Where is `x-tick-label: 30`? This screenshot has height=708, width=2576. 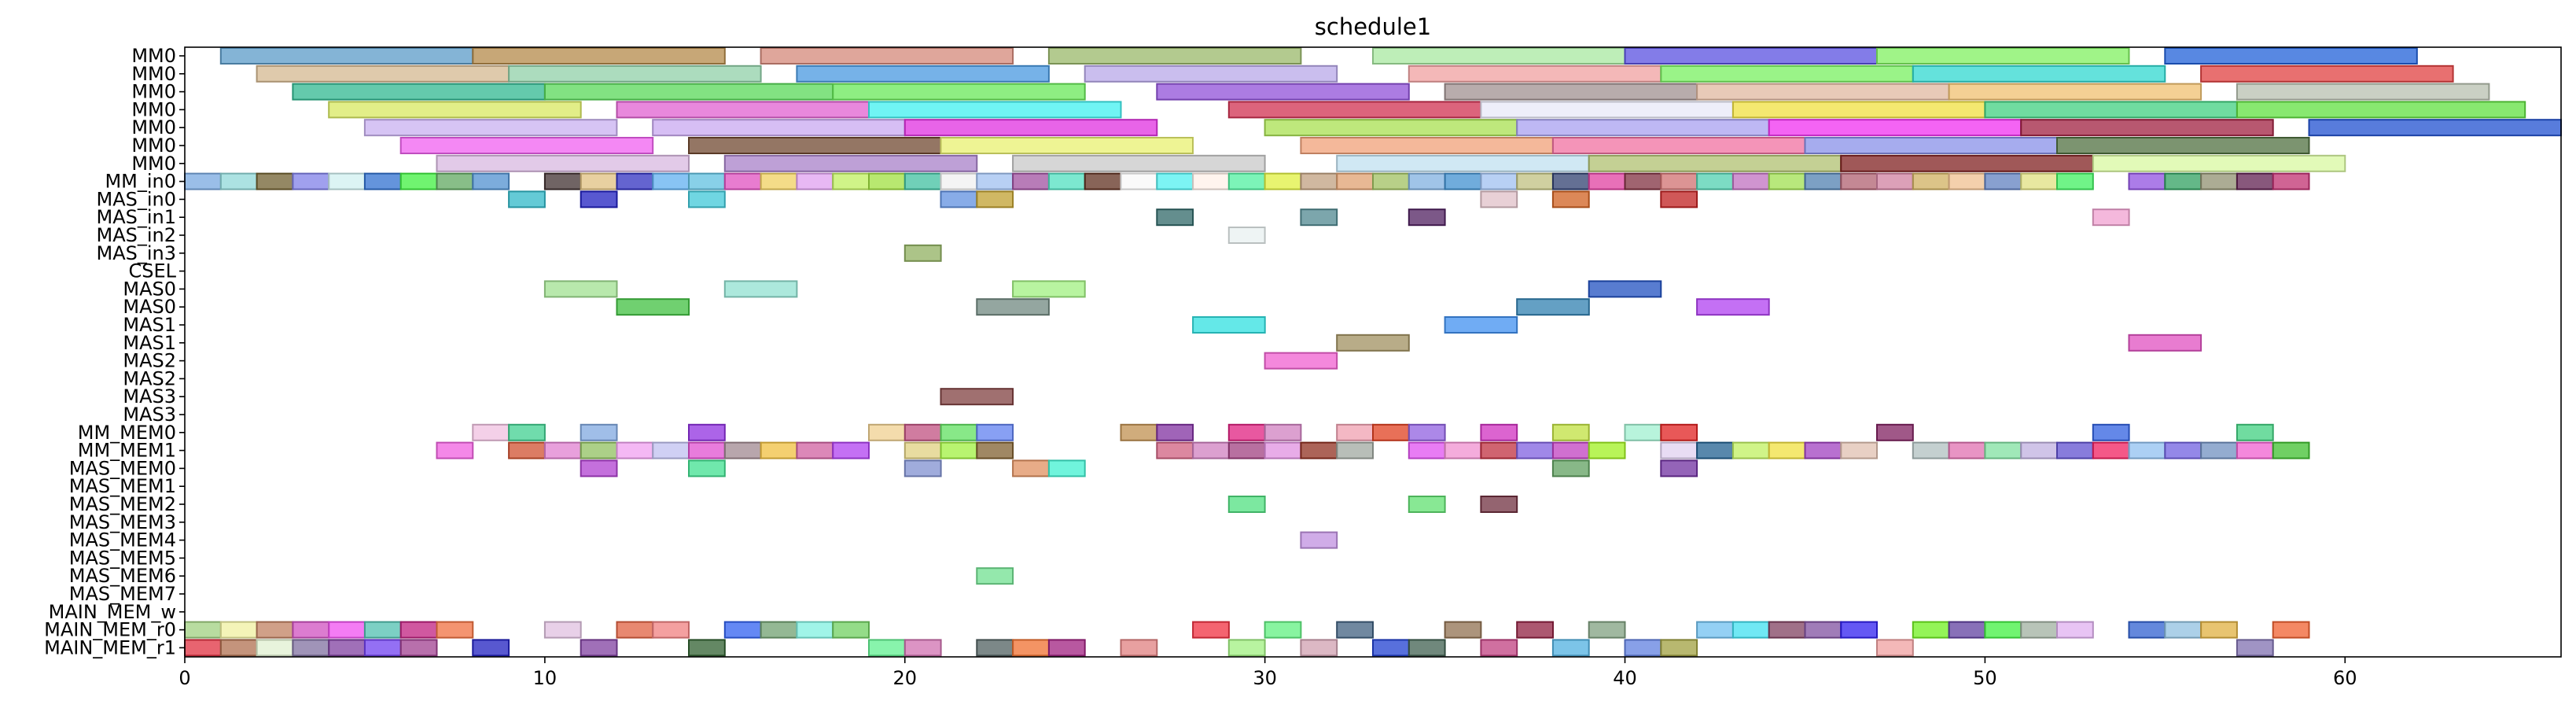
x-tick-label: 30 is located at coordinates (1265, 678).